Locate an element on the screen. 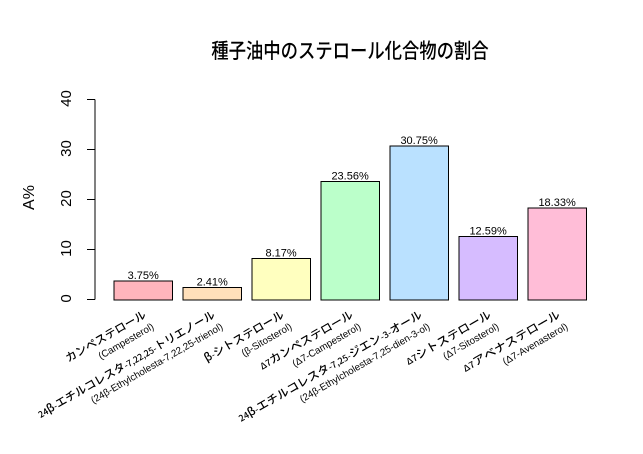 The image size is (643, 454). svg-text: 40 is located at coordinates (66, 98).